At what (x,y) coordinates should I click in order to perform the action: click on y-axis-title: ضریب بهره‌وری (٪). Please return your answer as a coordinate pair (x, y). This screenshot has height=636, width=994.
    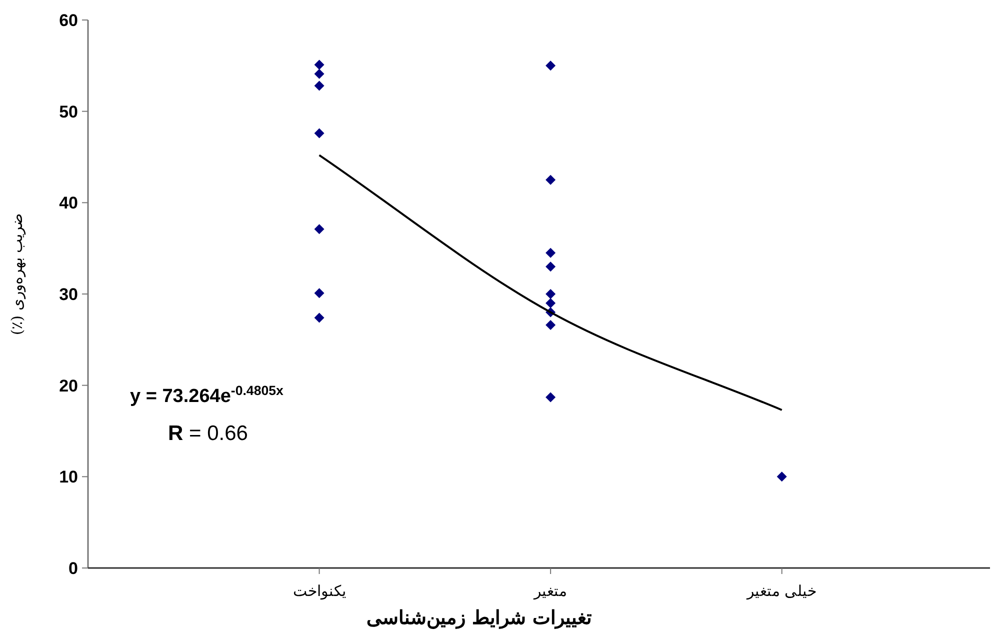
    Looking at the image, I should click on (17, 274).